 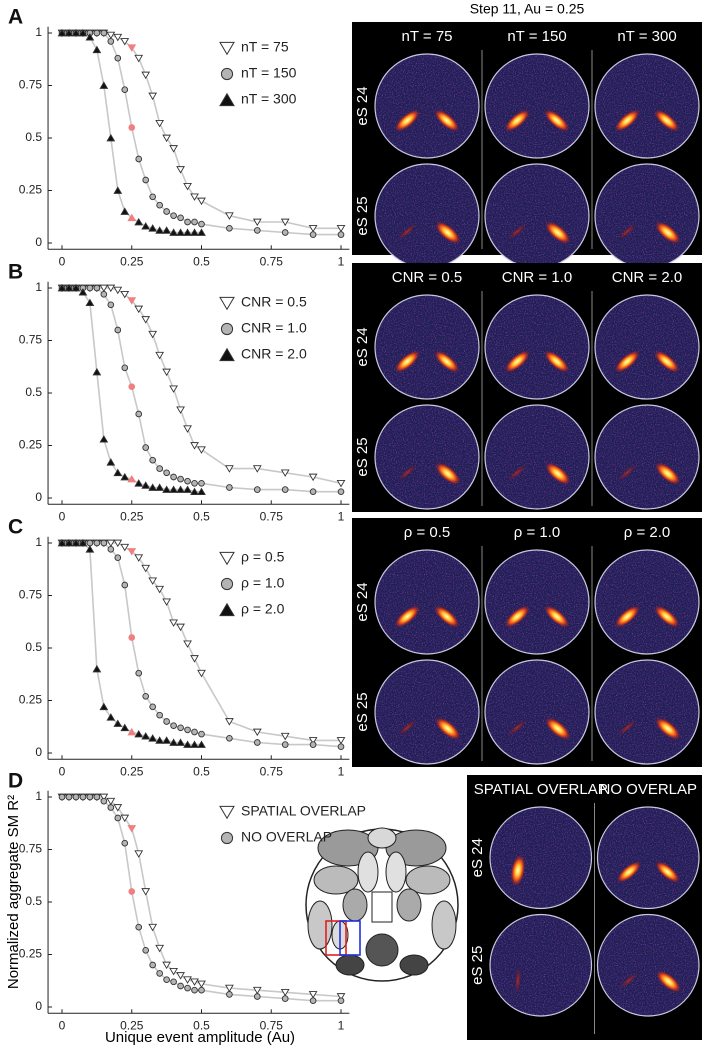 I want to click on panel-label: D, so click(x=15, y=781).